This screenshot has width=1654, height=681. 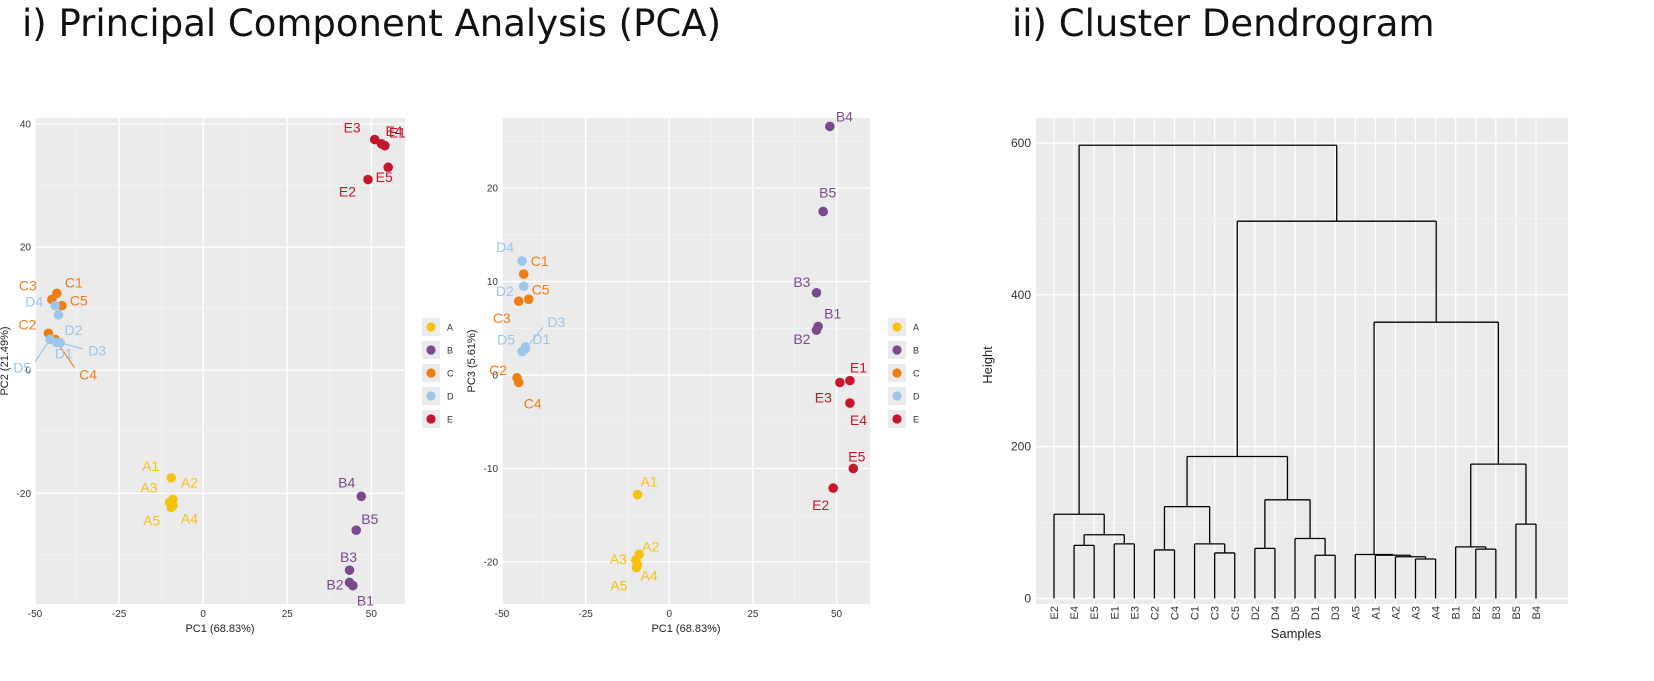 I want to click on leaf-label-C2: C2, so click(x=1155, y=613).